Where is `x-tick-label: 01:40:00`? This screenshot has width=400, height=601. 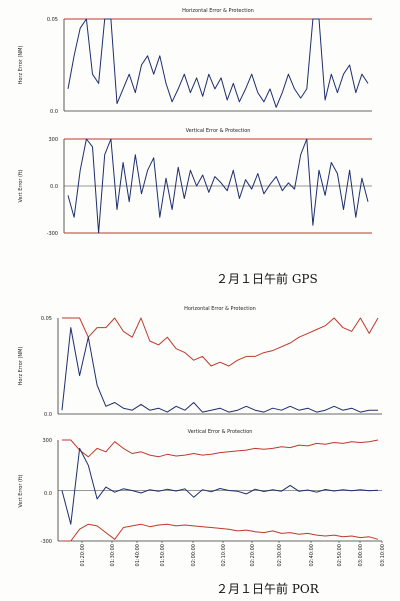 x-tick-label: 01:40:00 is located at coordinates (138, 555).